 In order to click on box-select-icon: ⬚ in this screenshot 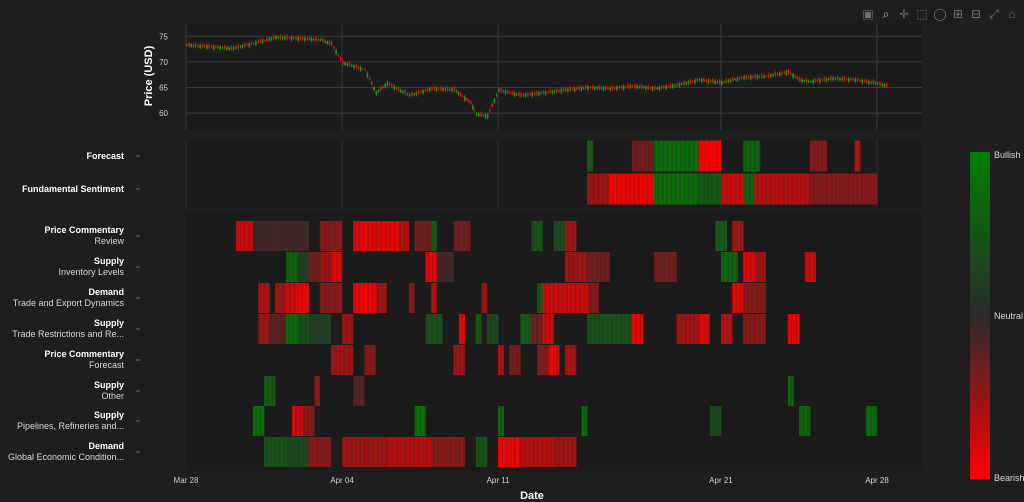, I will do `click(922, 14)`.